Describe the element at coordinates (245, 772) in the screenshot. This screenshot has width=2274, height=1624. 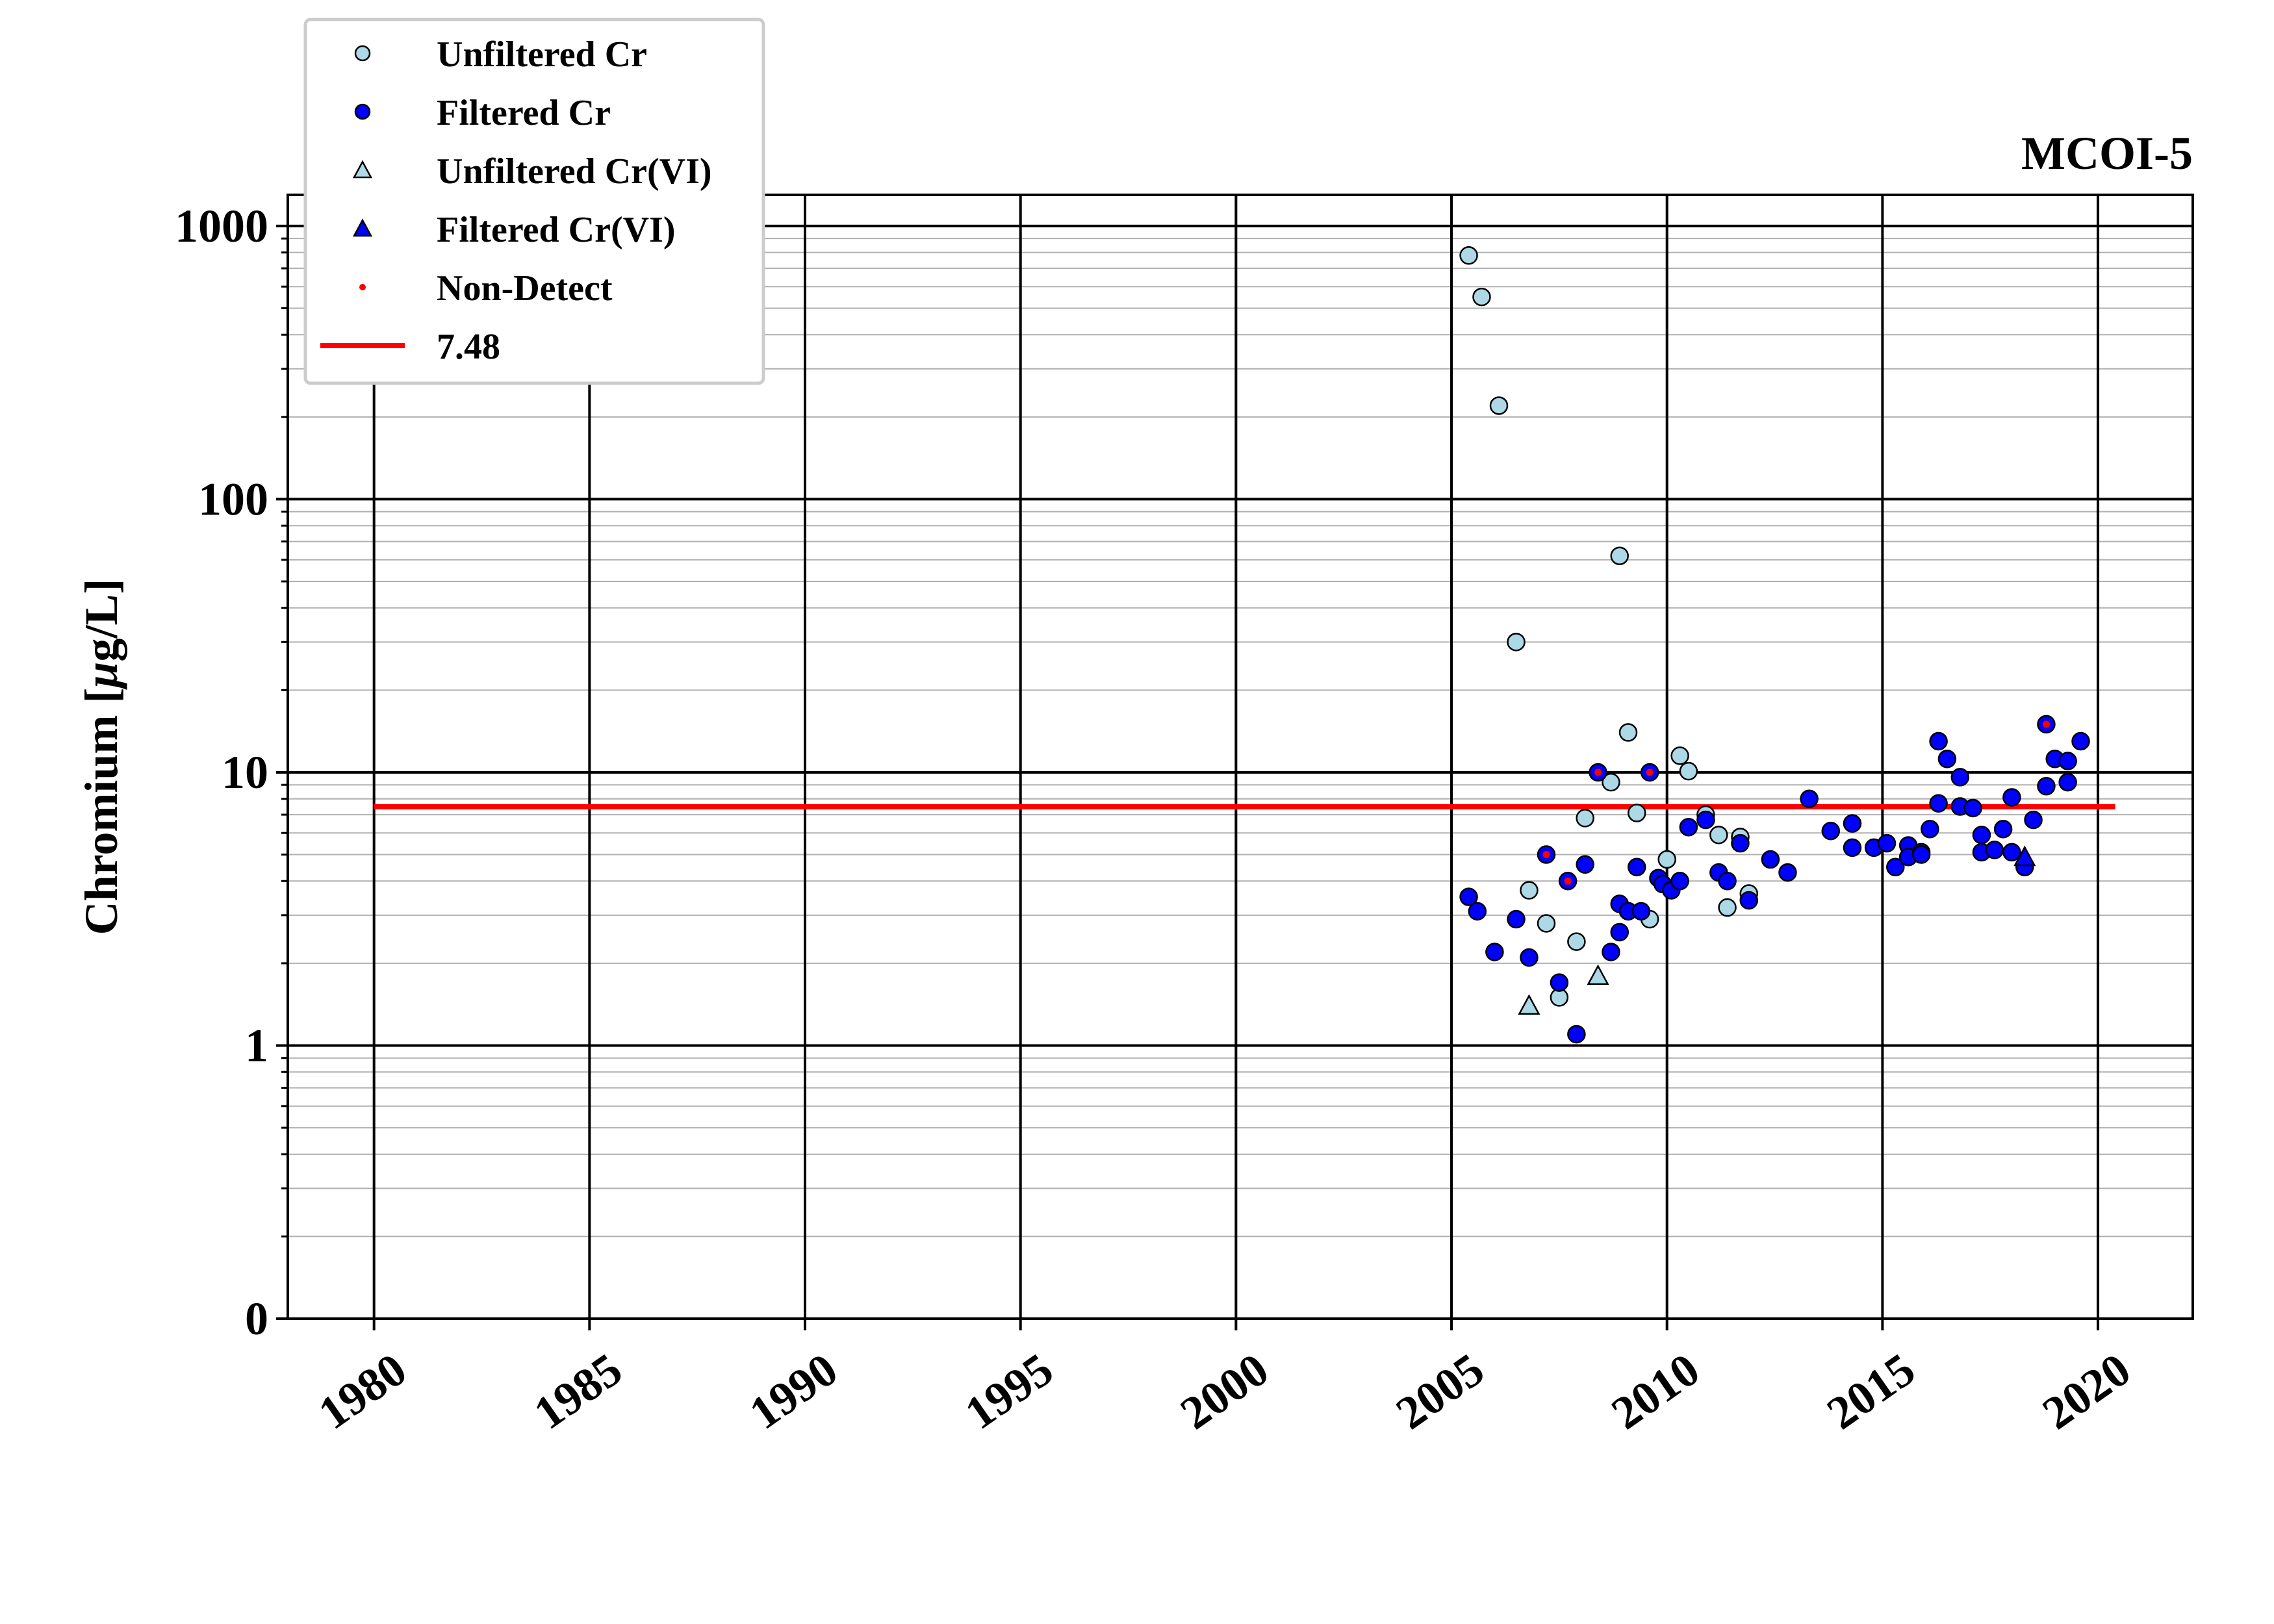
I see `y-tick-label: 10` at that location.